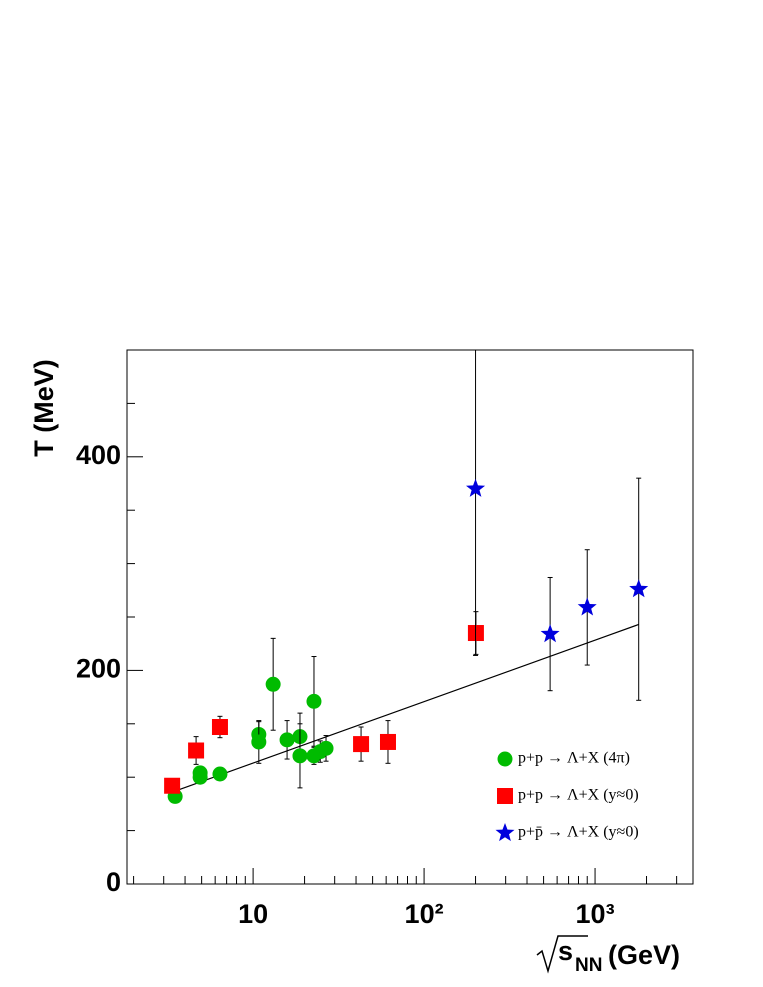 Image resolution: width=763 pixels, height=987 pixels. What do you see at coordinates (578, 832) in the screenshot?
I see `legend-label: p+p̄ → Λ+X (y≈0)` at bounding box center [578, 832].